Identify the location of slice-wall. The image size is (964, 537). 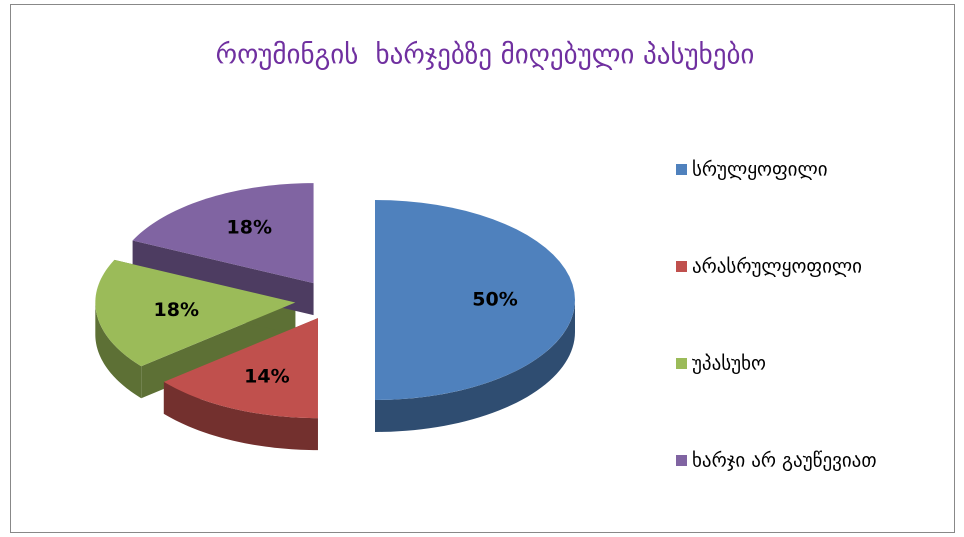
(218, 350).